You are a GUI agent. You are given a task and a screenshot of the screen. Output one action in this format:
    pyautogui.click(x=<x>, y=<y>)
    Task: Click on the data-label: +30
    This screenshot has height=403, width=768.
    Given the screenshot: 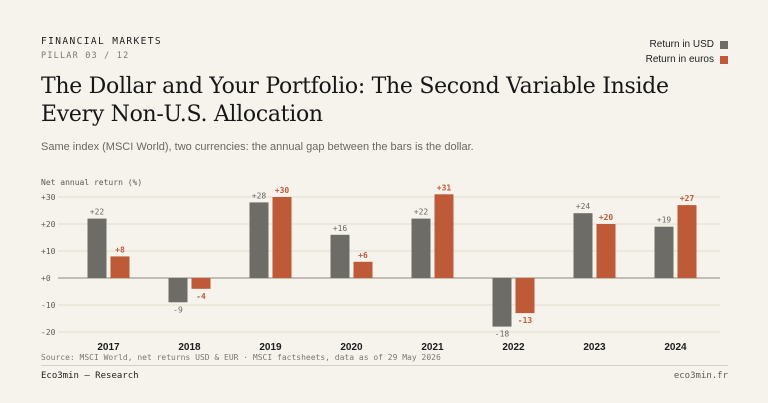 What is the action you would take?
    pyautogui.click(x=282, y=190)
    